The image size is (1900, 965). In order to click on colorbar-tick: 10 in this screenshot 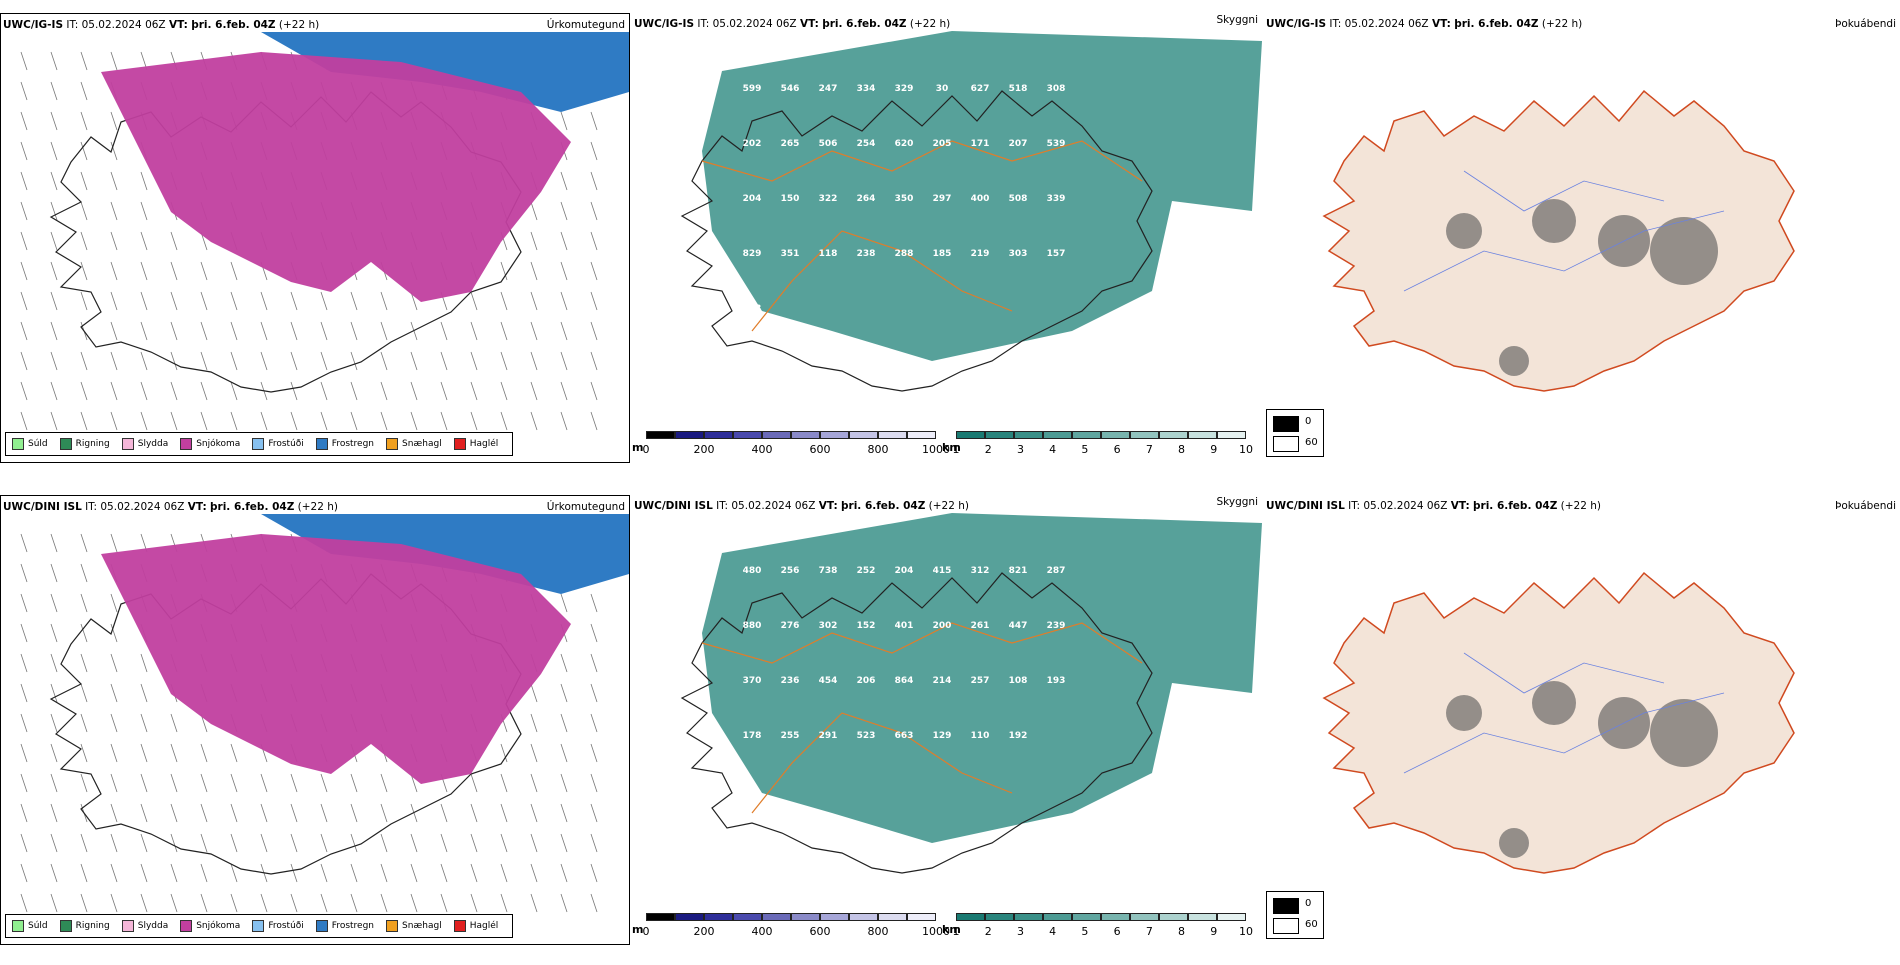, I will do `click(1246, 931)`.